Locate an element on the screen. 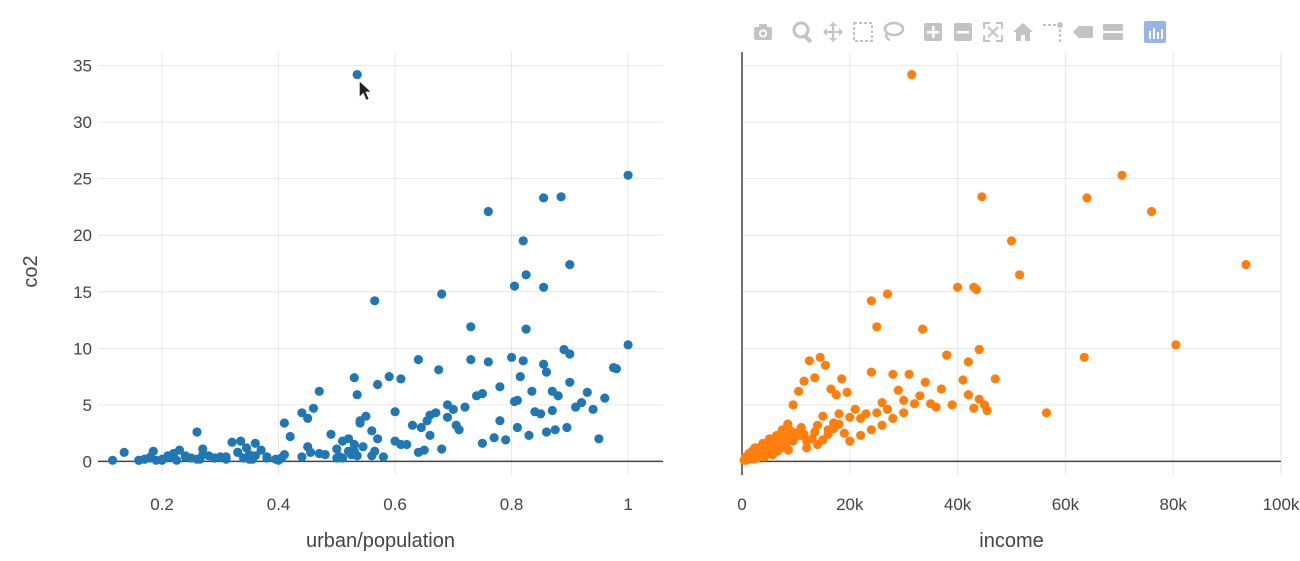 Image resolution: width=1300 pixels, height=561 pixels. zoom-out-icon is located at coordinates (963, 32).